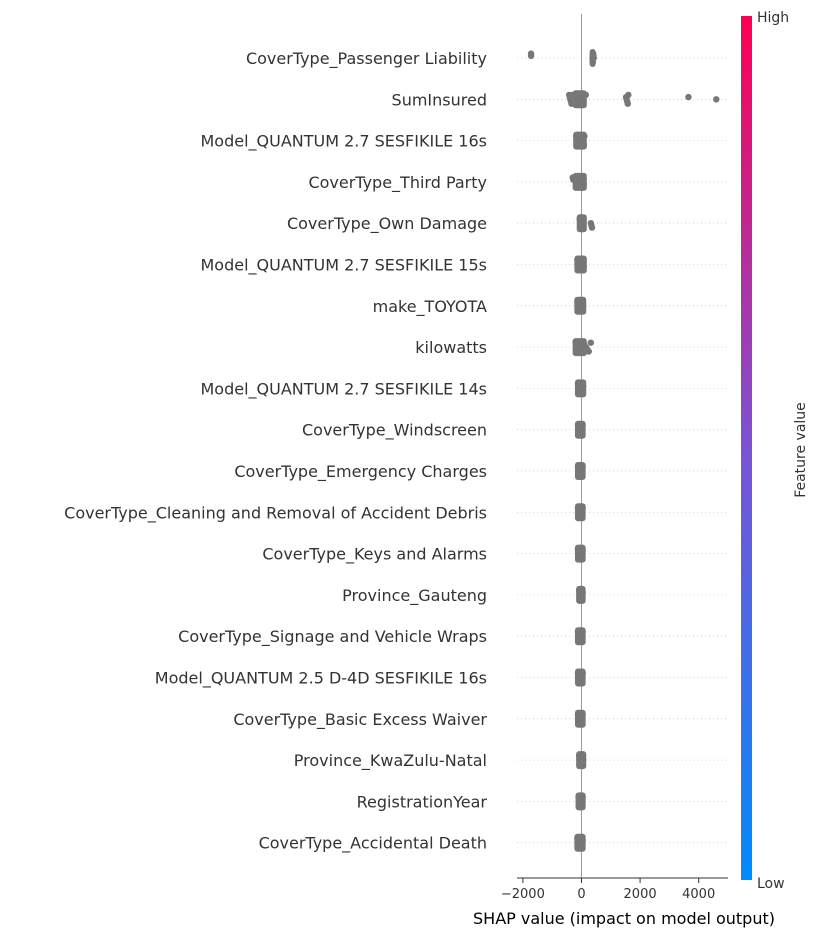 Image resolution: width=819 pixels, height=940 pixels. I want to click on x-tick-label: −2000, so click(523, 894).